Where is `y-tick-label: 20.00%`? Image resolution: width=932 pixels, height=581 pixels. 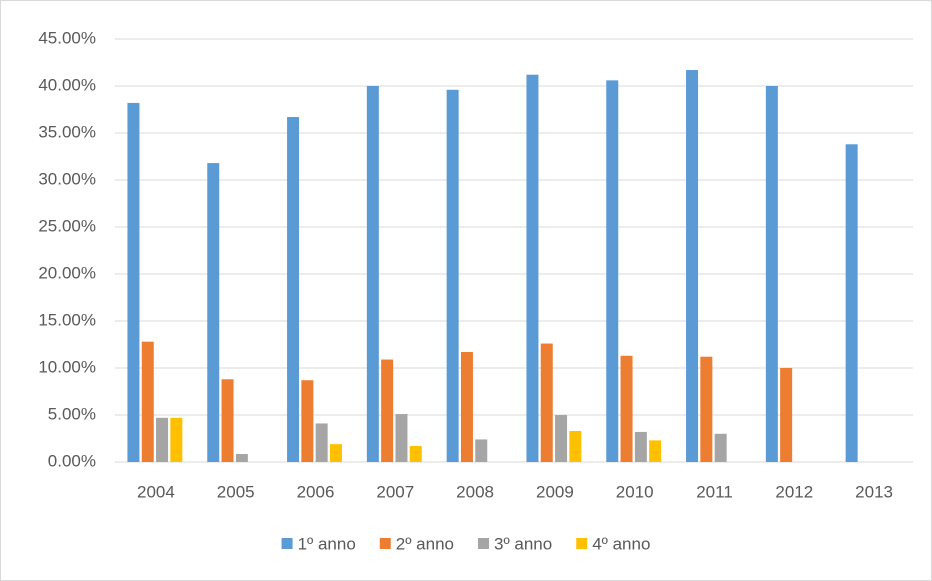
y-tick-label: 20.00% is located at coordinates (67, 272).